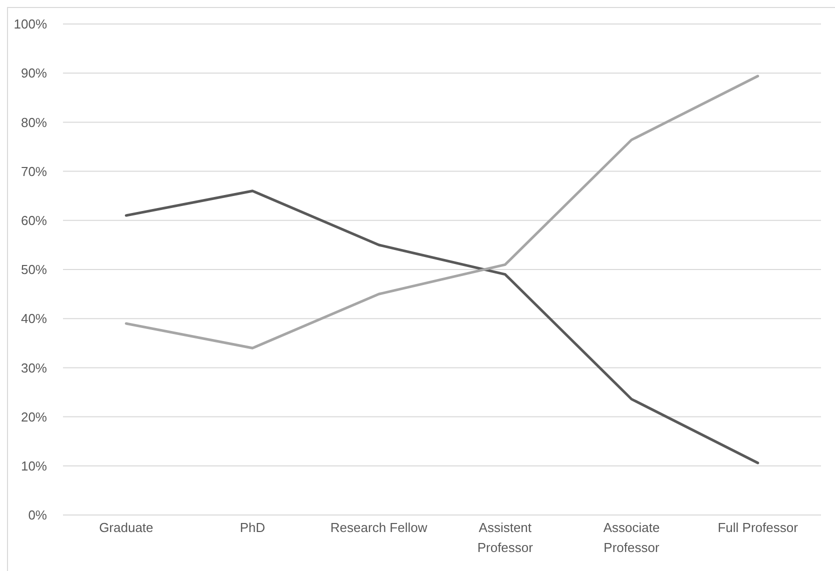 The image size is (835, 571). I want to click on y-tick-label: 90%, so click(34, 73).